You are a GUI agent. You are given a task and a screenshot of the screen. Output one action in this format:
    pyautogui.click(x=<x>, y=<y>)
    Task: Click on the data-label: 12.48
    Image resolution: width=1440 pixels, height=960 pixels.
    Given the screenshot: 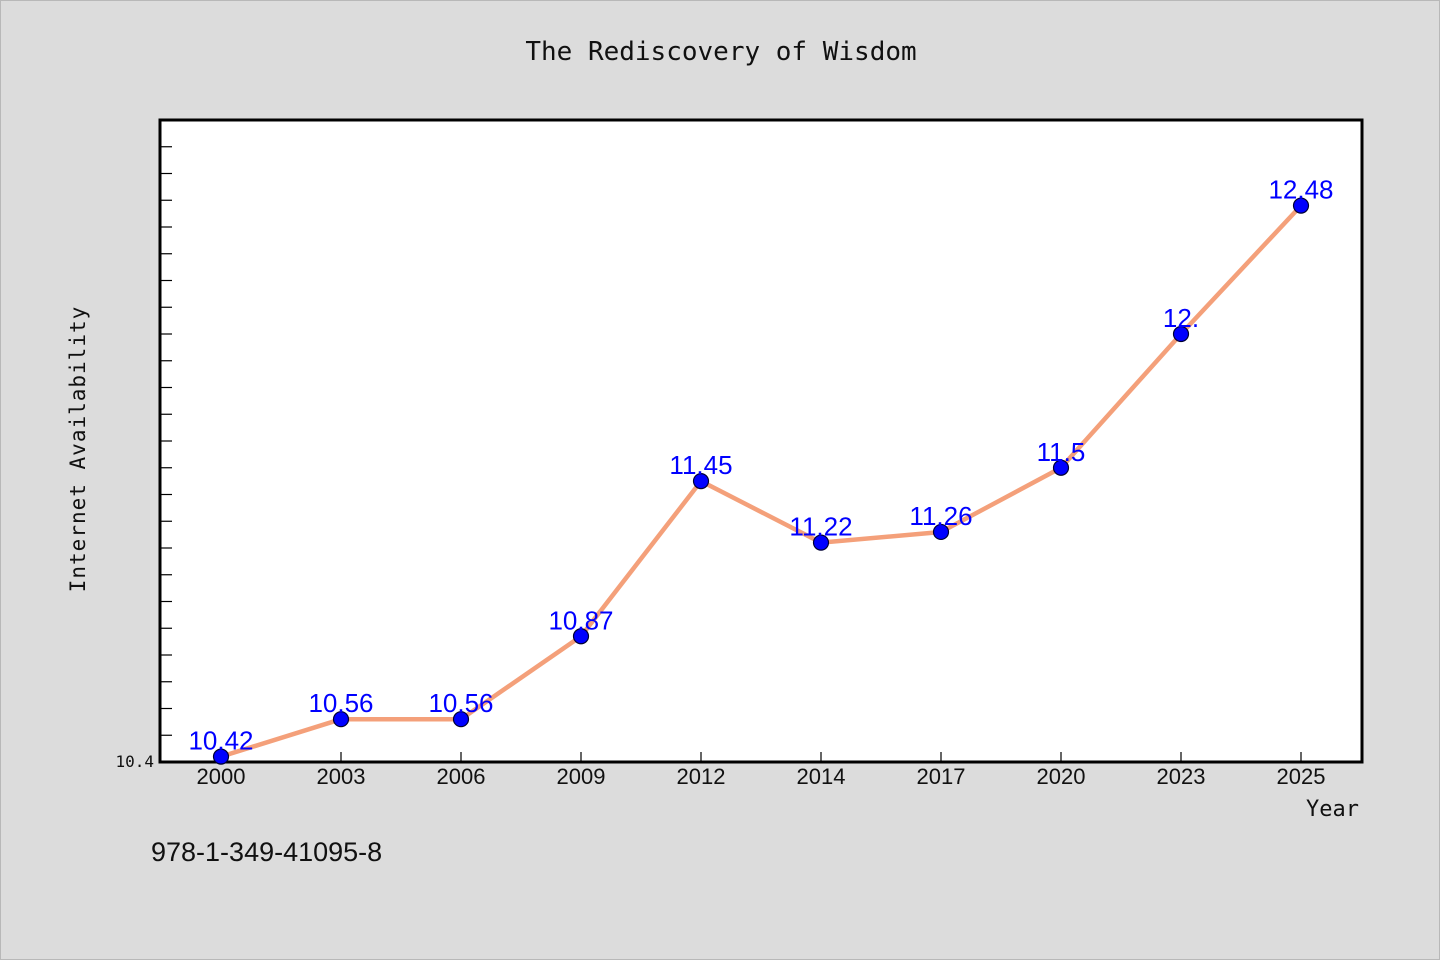 What is the action you would take?
    pyautogui.click(x=1300, y=190)
    